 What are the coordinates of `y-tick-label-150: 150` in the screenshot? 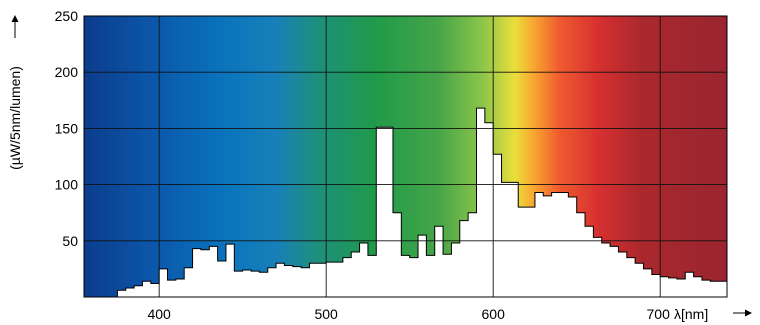 It's located at (67, 128).